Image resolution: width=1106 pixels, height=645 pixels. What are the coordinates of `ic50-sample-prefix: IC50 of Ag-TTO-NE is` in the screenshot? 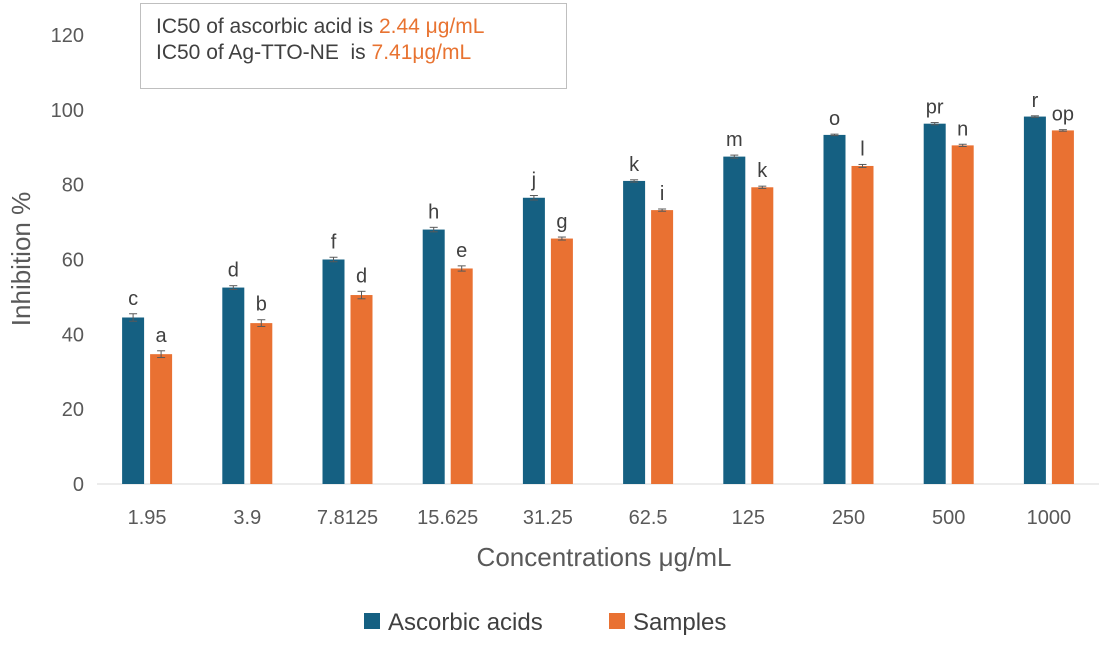 It's located at (264, 52).